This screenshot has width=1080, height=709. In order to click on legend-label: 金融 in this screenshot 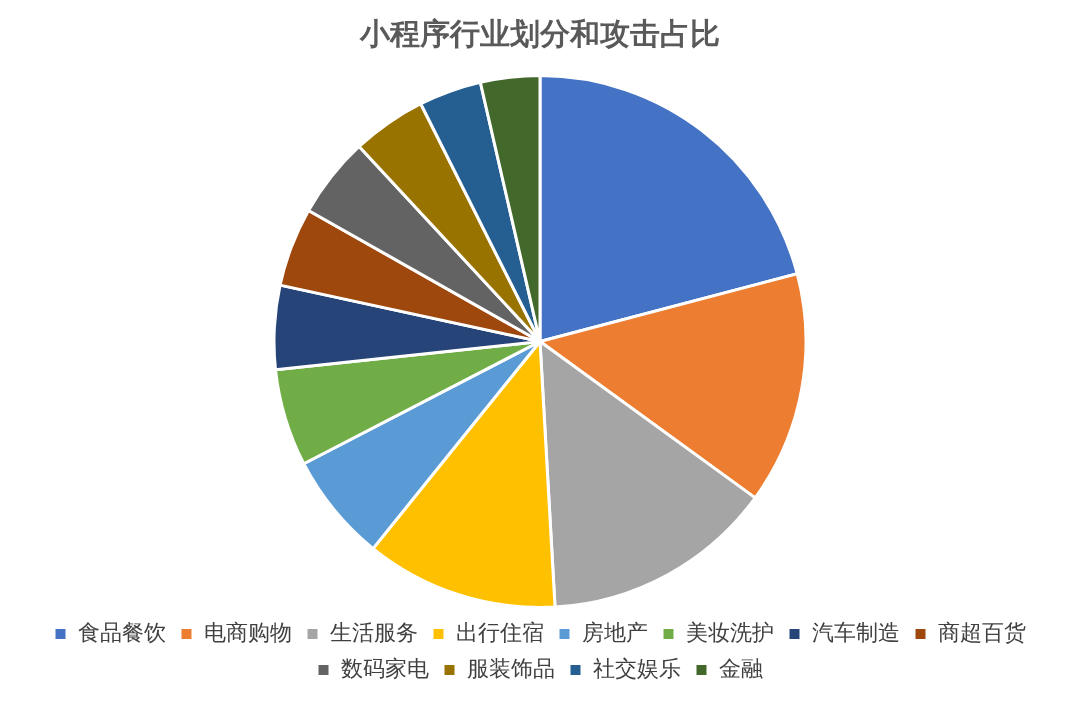, I will do `click(741, 668)`.